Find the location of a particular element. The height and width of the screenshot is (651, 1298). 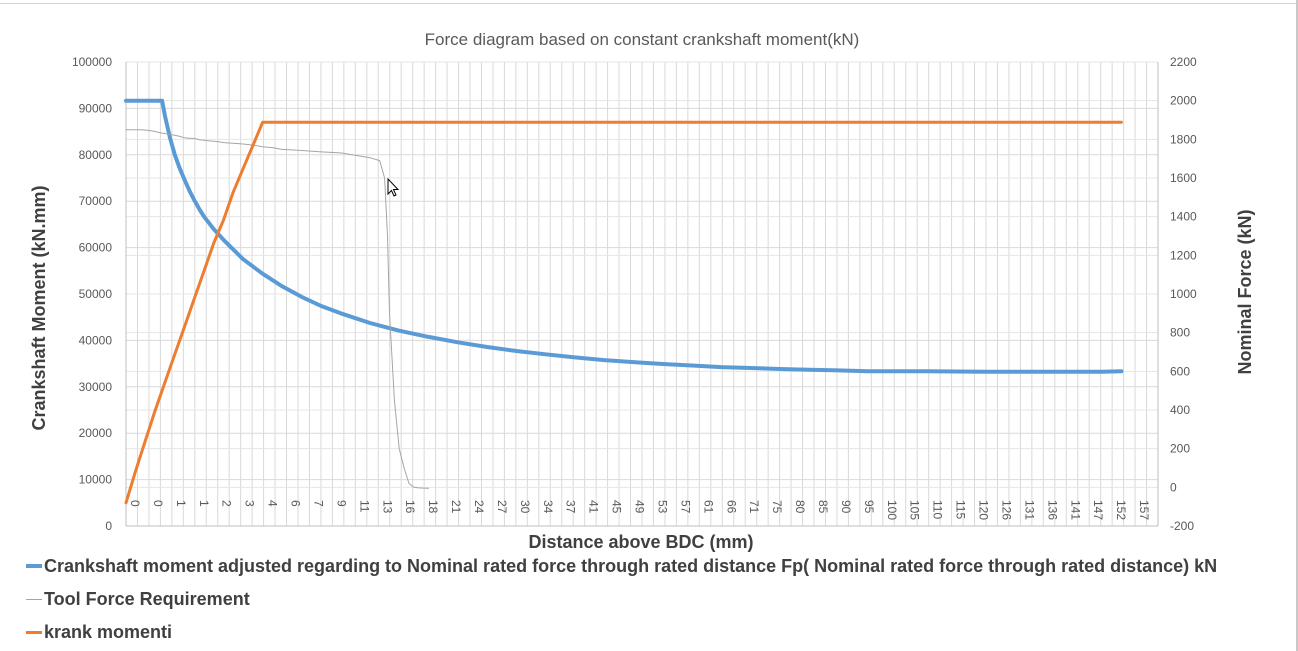

x-tick-label: 57 is located at coordinates (685, 507).